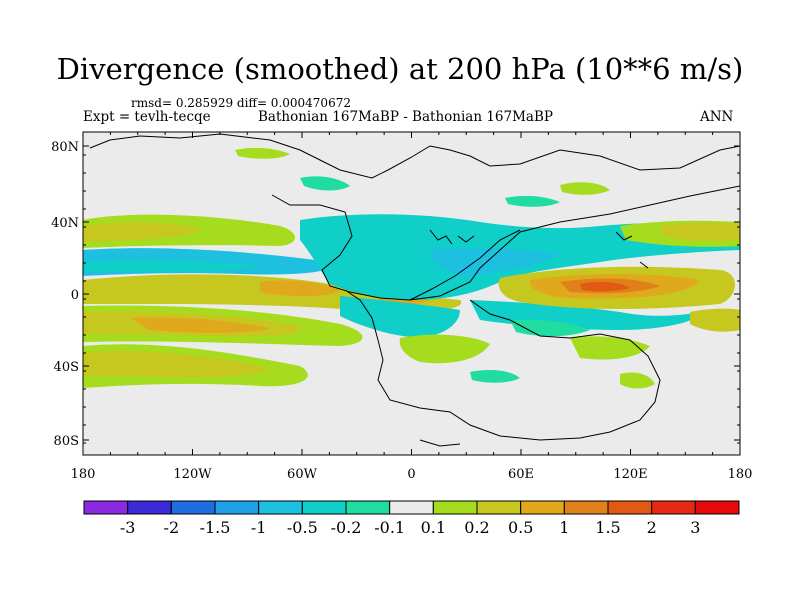  I want to click on colorbar-label: -0.5, so click(302, 527).